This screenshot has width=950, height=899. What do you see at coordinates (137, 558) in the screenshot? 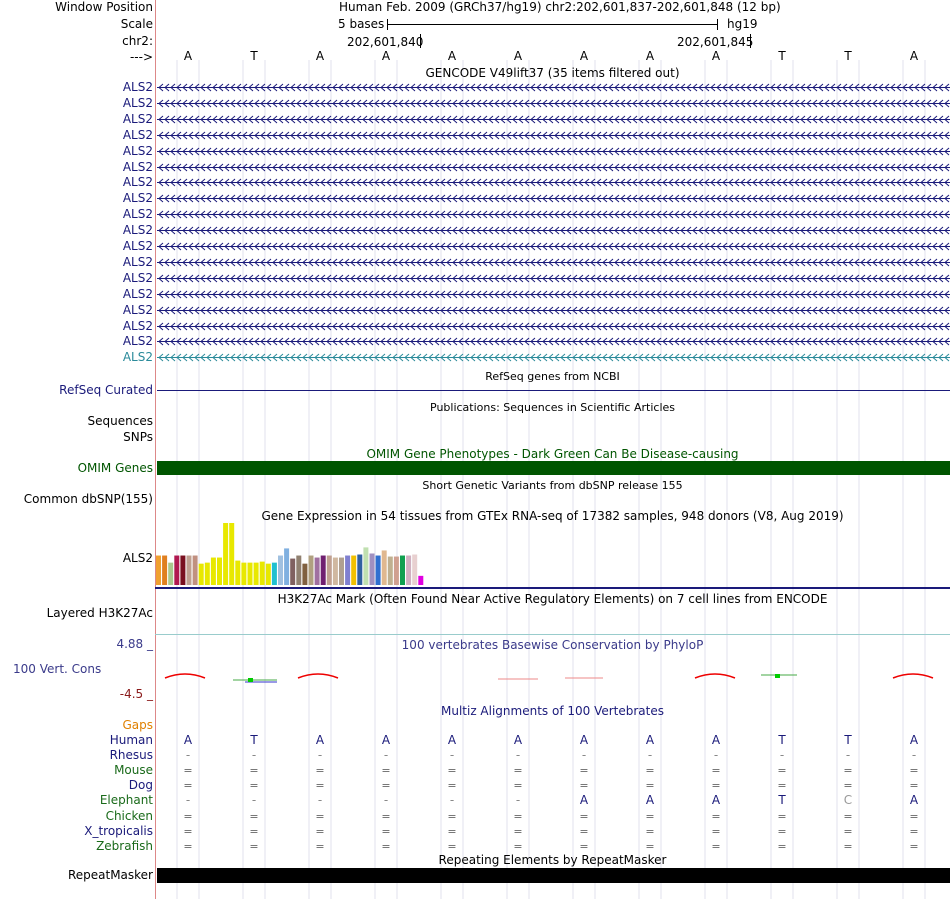
I see `gtex-track-label: ALS2` at bounding box center [137, 558].